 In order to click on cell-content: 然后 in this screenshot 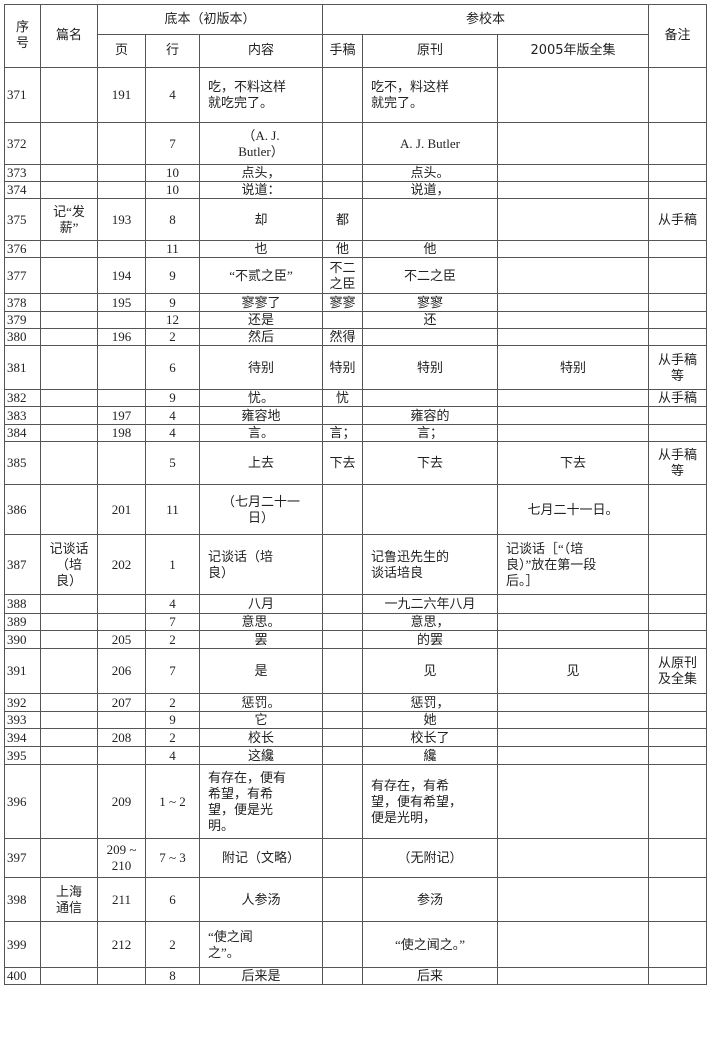, I will do `click(261, 337)`.